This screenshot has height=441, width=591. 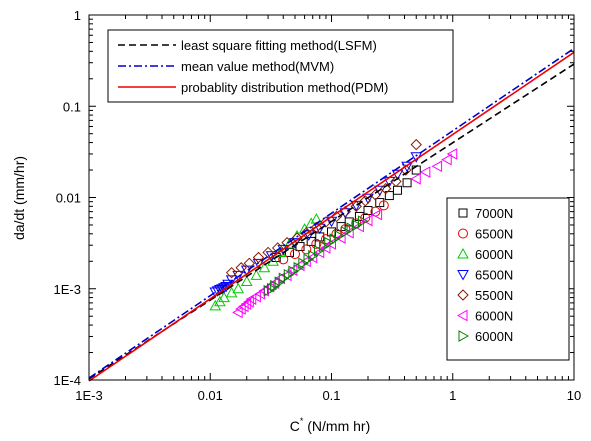 What do you see at coordinates (67, 289) in the screenshot?
I see `y-tick-label-1: 1E-3` at bounding box center [67, 289].